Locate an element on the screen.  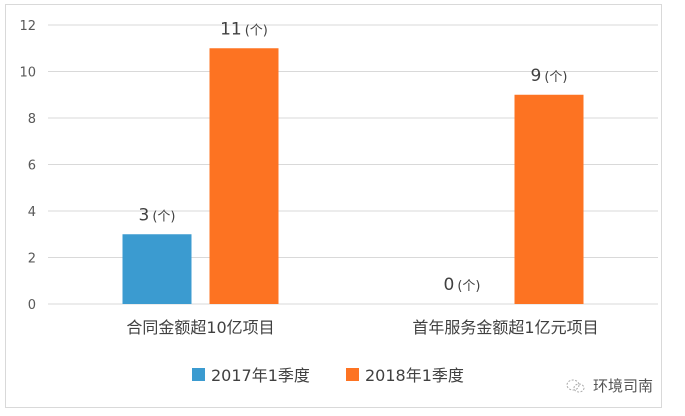
legend-label: 2018年1季度 is located at coordinates (414, 375).